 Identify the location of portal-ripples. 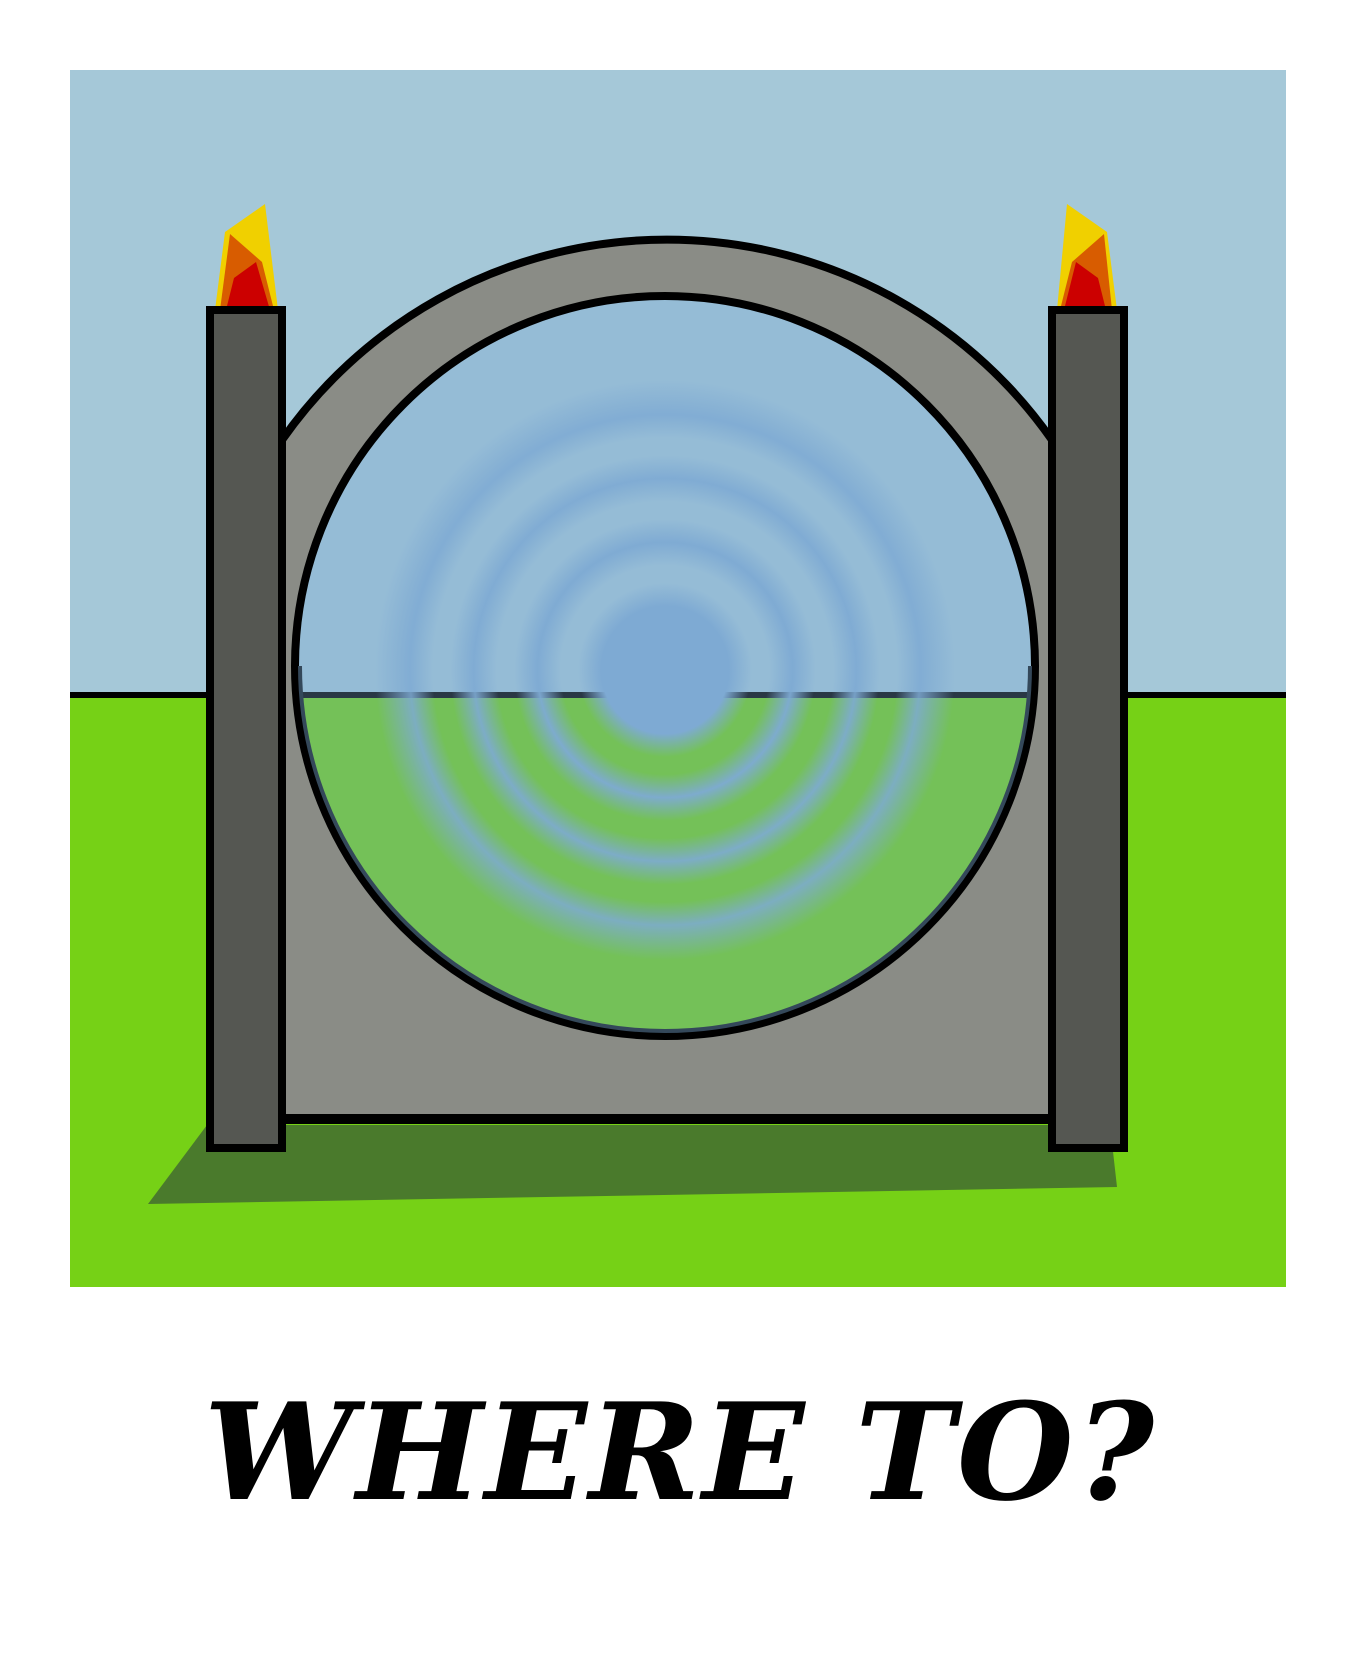
(665, 670).